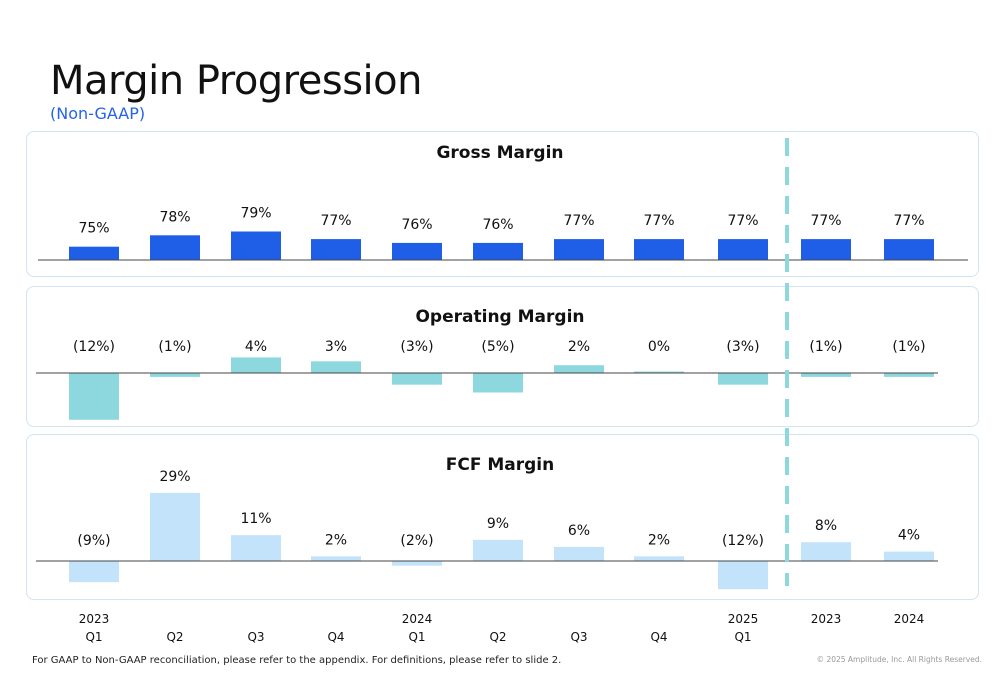 This screenshot has height=685, width=1000. What do you see at coordinates (416, 541) in the screenshot?
I see `fcf-data-label: (2%)` at bounding box center [416, 541].